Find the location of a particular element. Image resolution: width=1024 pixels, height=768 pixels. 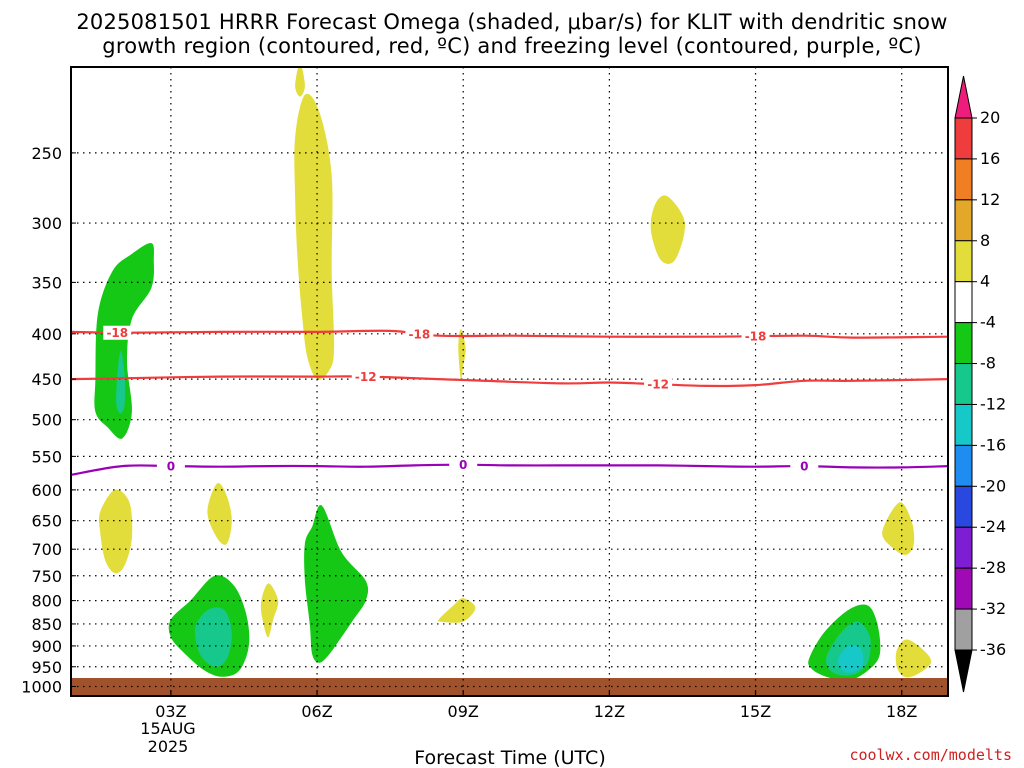

colorbar: 20 16 12 8 4 -4 -8 -12 -16 -20 -24 -28 -32 -36 is located at coordinates (980, 384).